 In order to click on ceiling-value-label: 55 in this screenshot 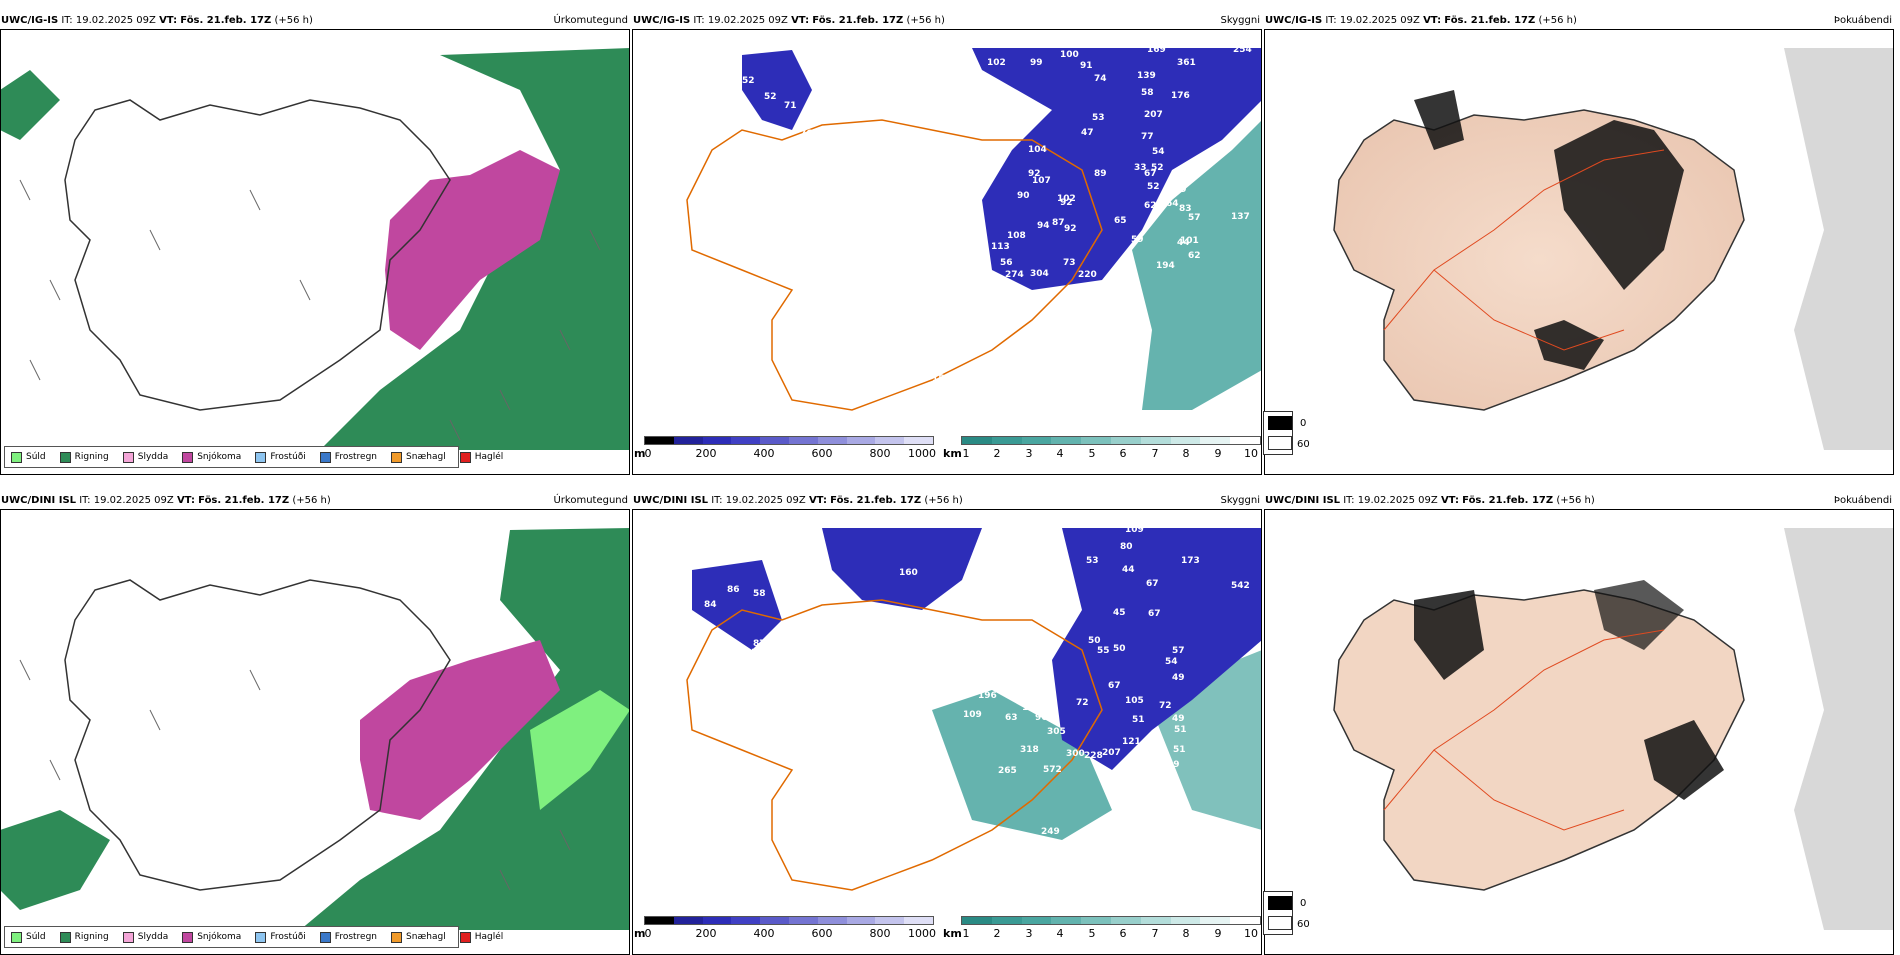, I will do `click(1103, 651)`.